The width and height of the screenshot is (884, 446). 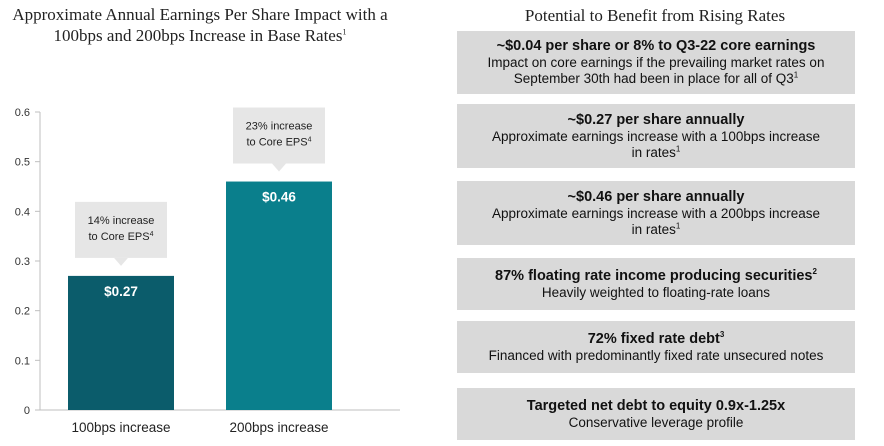 What do you see at coordinates (279, 197) in the screenshot?
I see `bar-value-label: $0.46` at bounding box center [279, 197].